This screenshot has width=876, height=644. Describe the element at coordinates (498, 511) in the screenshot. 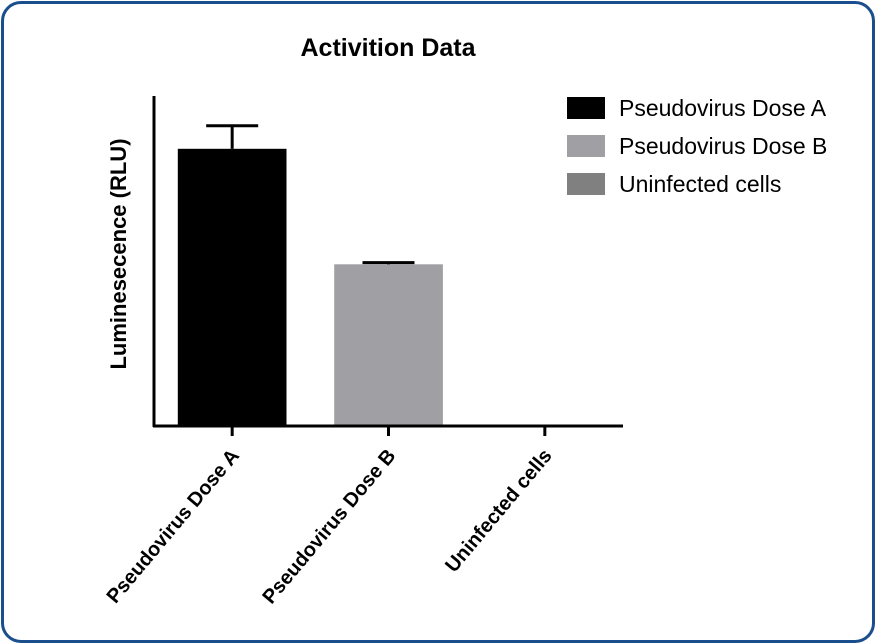

I see `x-tick-label-3: Uninfected cells` at that location.